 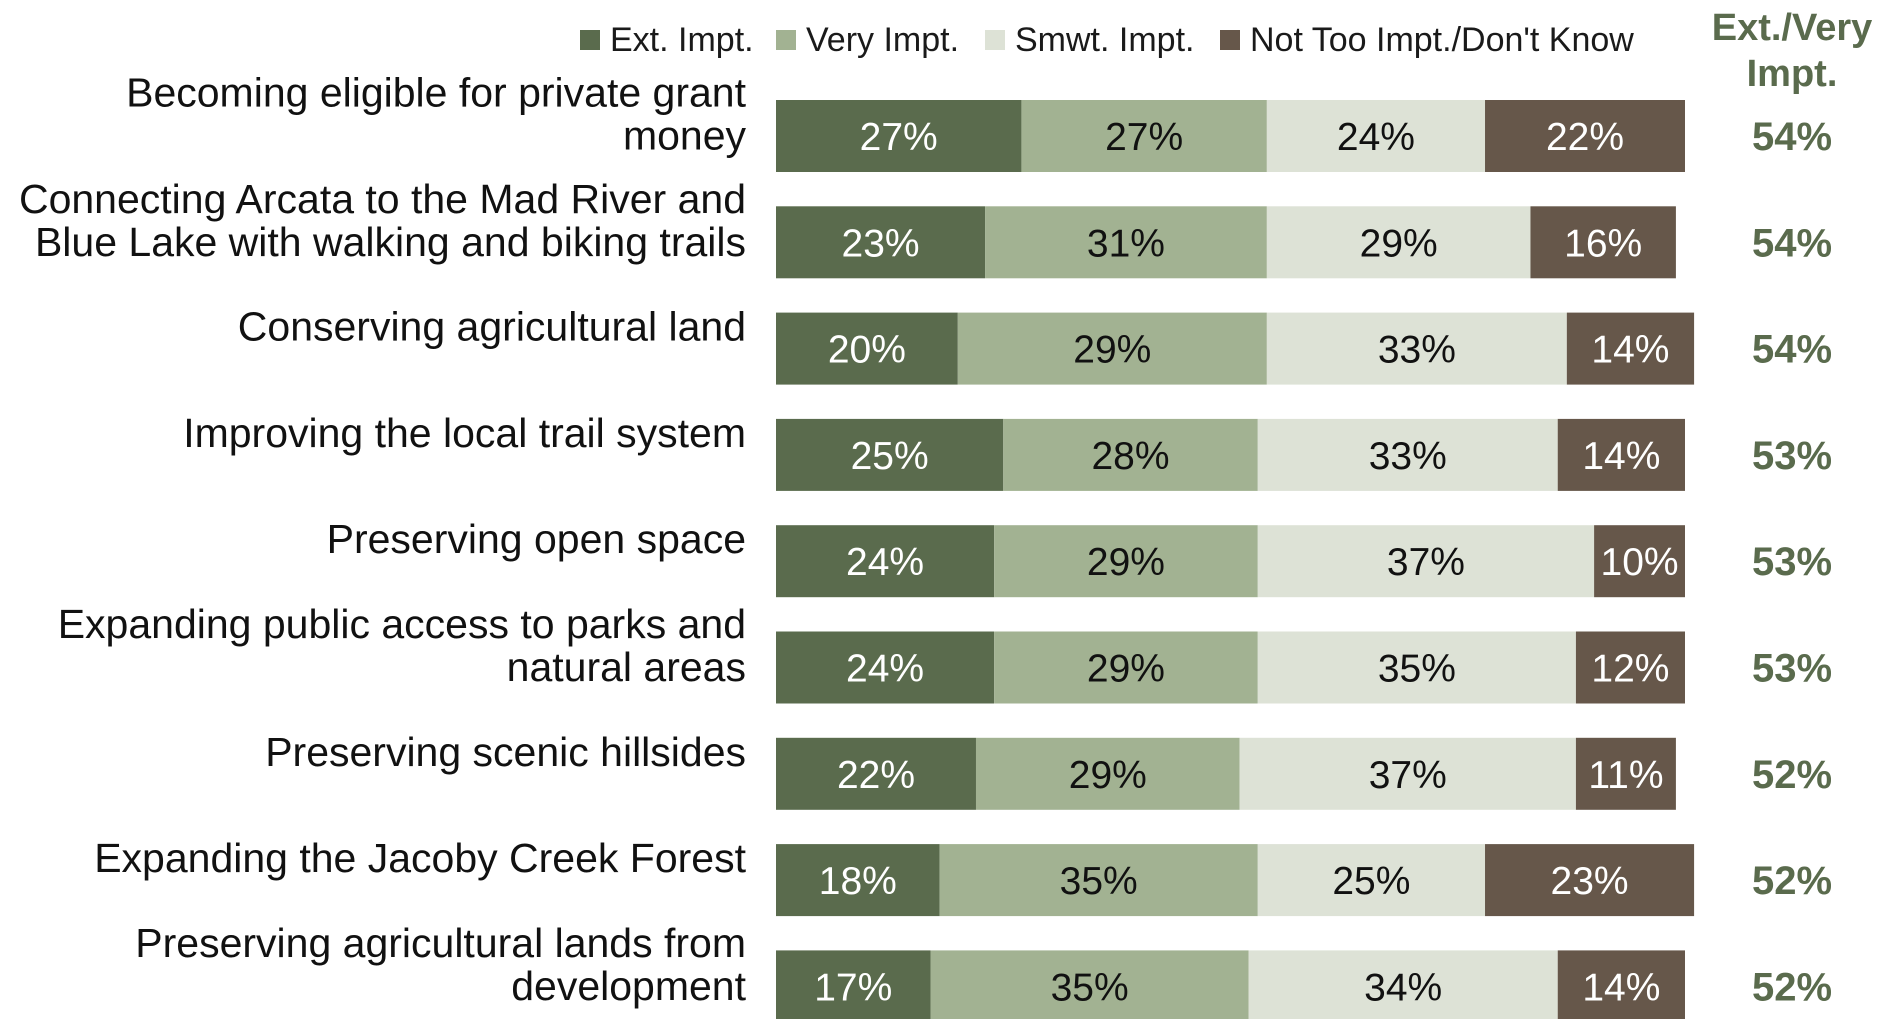 I want to click on category-label: development, so click(x=628, y=986).